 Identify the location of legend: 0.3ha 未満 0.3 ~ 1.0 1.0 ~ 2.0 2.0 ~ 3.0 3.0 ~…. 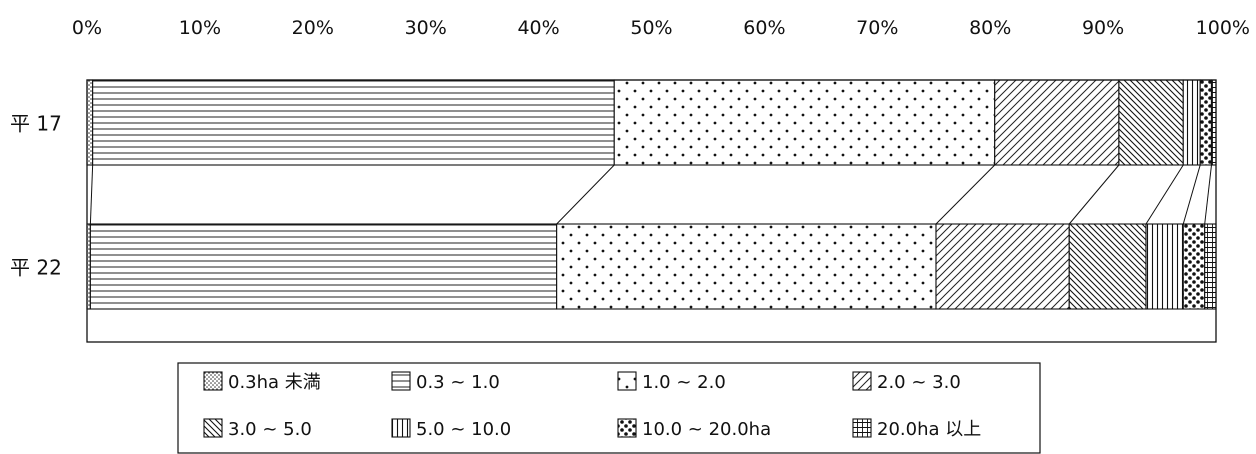
(609, 408).